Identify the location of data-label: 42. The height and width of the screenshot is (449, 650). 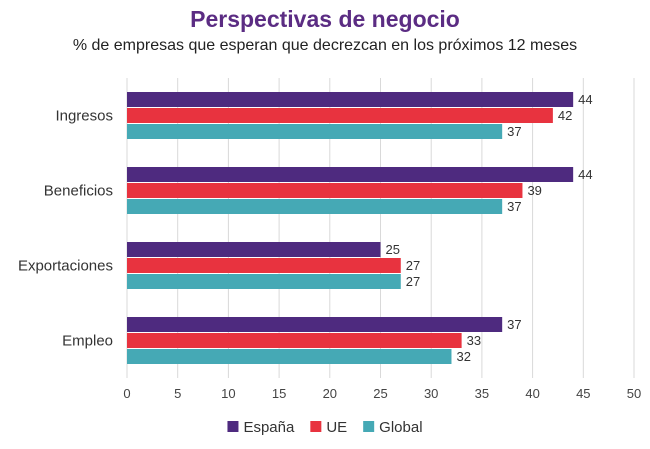
(565, 115).